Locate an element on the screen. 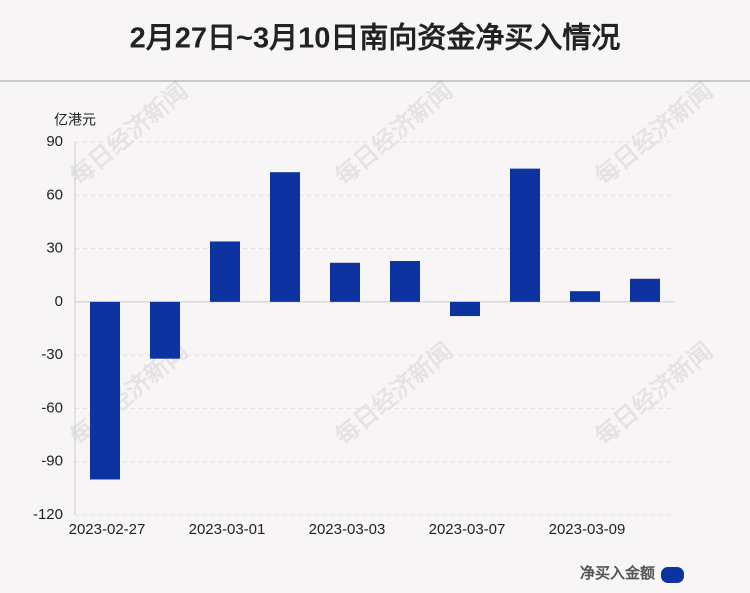 The width and height of the screenshot is (750, 593). x-tick-label: 2023-03-03 is located at coordinates (347, 529).